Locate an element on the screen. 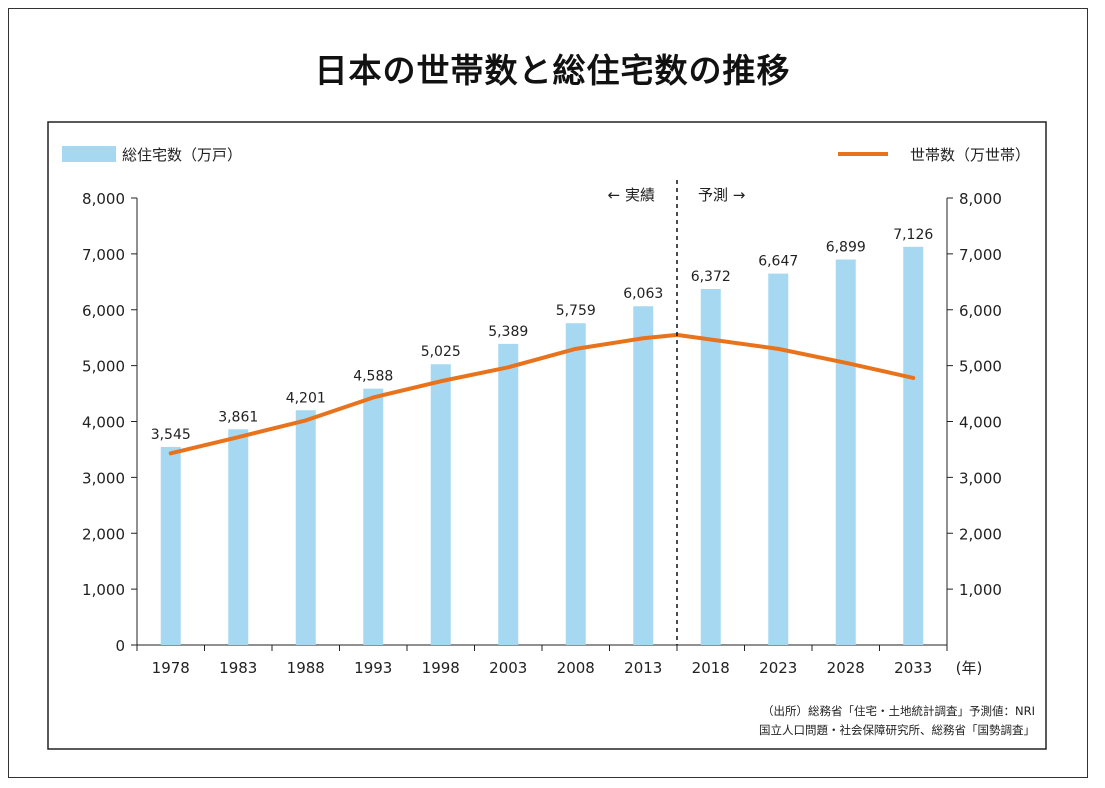 The height and width of the screenshot is (788, 1105). household-line is located at coordinates (542, 394).